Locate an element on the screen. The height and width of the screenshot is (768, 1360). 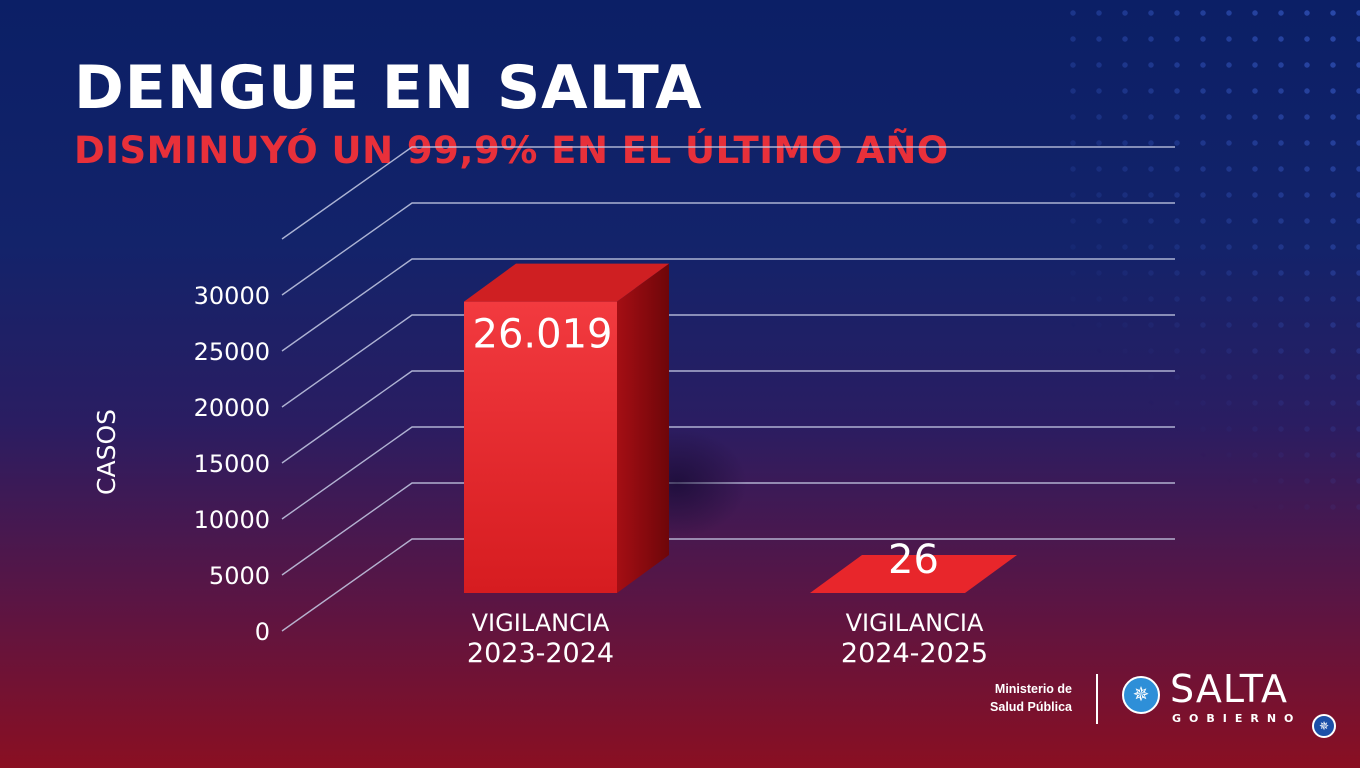
page-subtitle: DISMINUYÓ UN 99,9% EN EL ÚLTIMO AÑO is located at coordinates (511, 150).